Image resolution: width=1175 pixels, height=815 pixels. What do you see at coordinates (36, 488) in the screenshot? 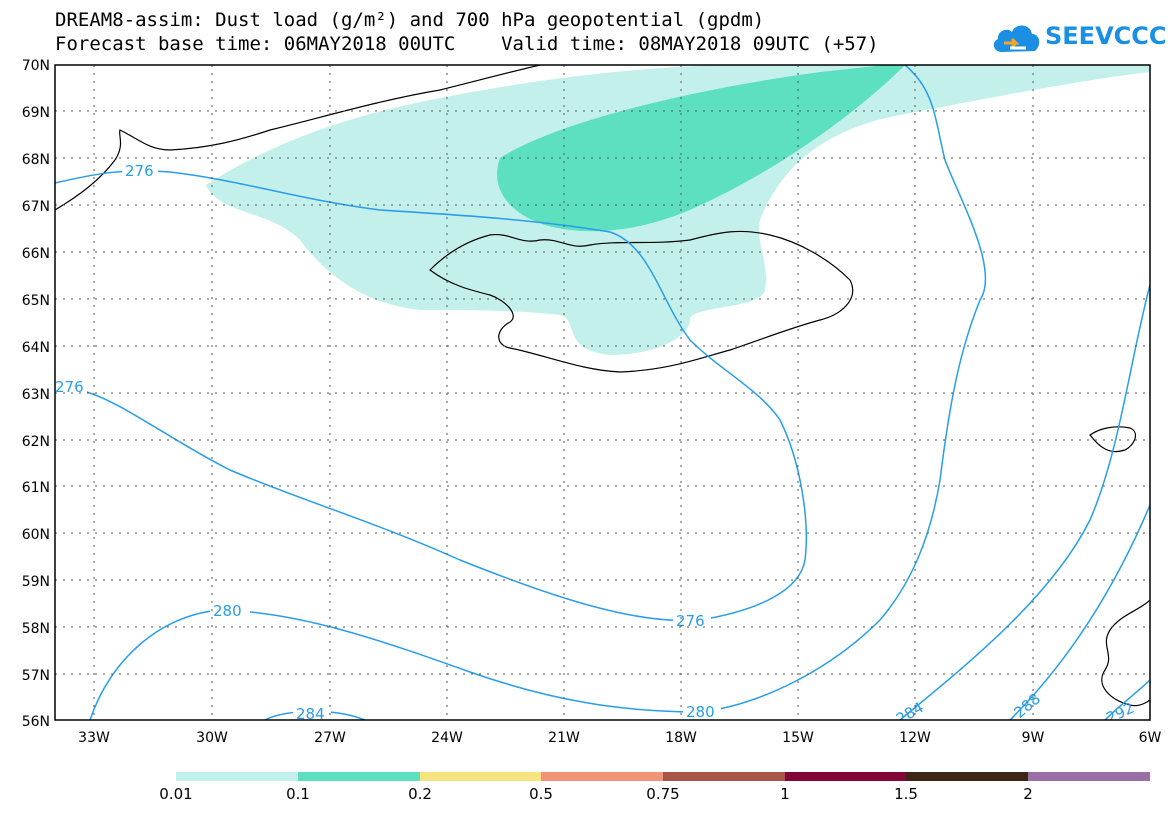
I see `lat-label-61n: 61N` at bounding box center [36, 488].